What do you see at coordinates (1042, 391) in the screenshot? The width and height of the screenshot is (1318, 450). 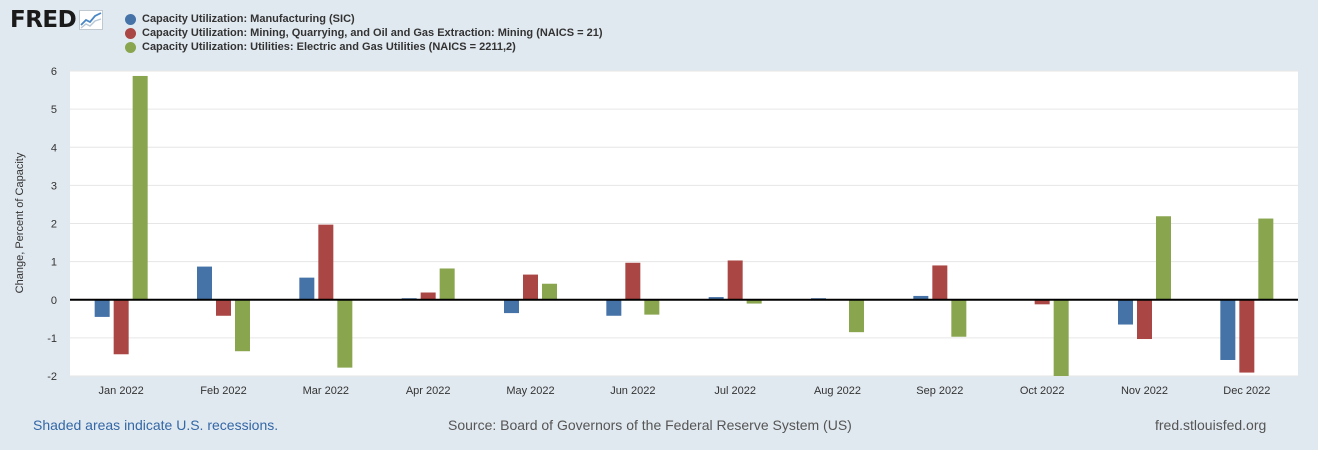 I see `x-tick-label: Oct 2022` at bounding box center [1042, 391].